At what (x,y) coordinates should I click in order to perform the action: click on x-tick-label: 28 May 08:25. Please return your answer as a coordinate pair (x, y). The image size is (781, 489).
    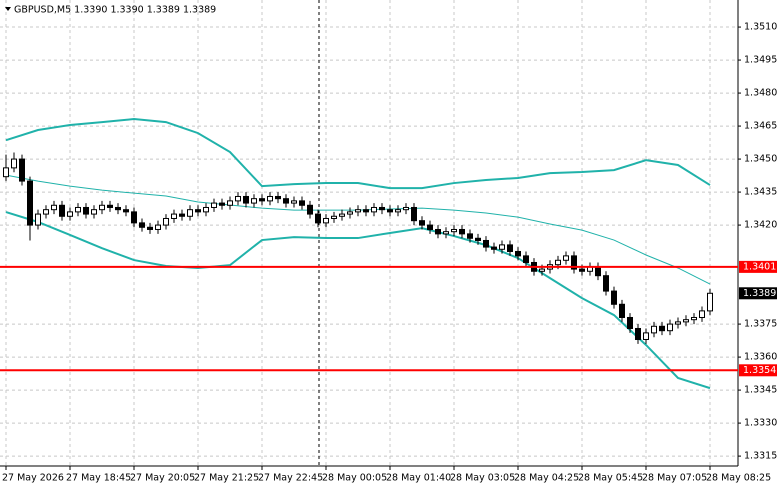
    Looking at the image, I should click on (738, 478).